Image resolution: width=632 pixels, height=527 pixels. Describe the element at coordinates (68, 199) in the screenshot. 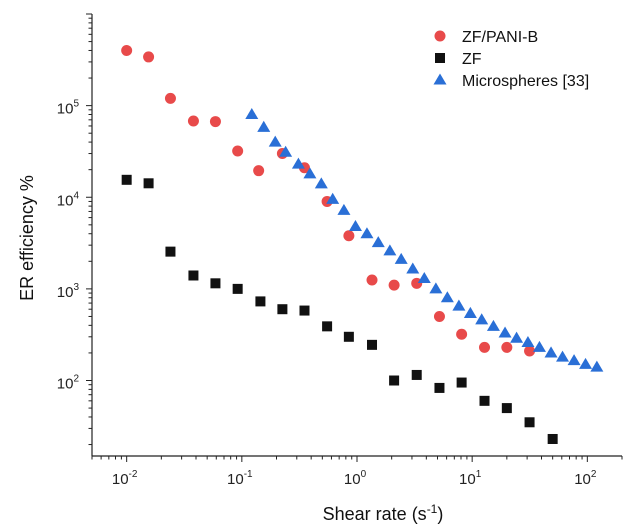

I see `y-tick-label: 10⁴` at that location.